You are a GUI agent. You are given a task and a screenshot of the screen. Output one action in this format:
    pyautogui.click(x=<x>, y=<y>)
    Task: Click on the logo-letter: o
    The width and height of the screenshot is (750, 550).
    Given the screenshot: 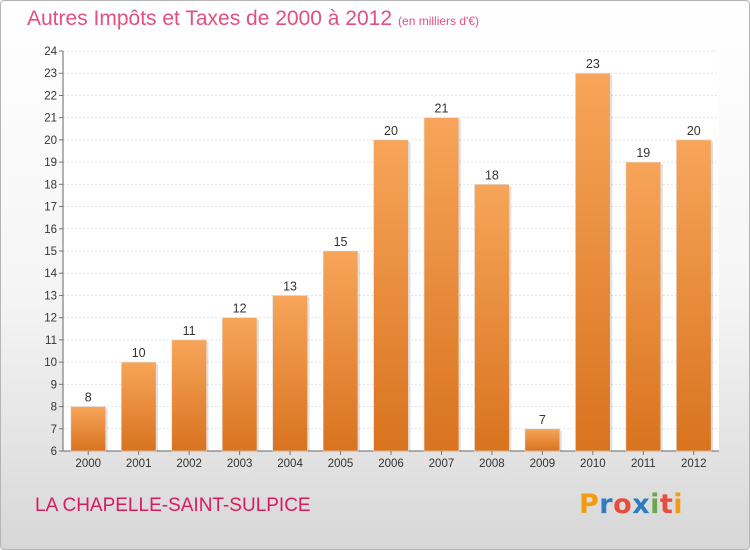 What is the action you would take?
    pyautogui.click(x=623, y=504)
    